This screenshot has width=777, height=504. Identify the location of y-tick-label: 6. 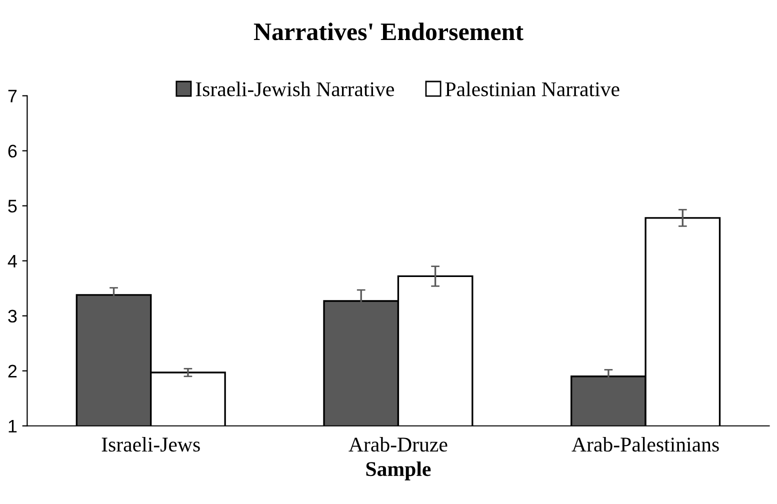
(12, 151).